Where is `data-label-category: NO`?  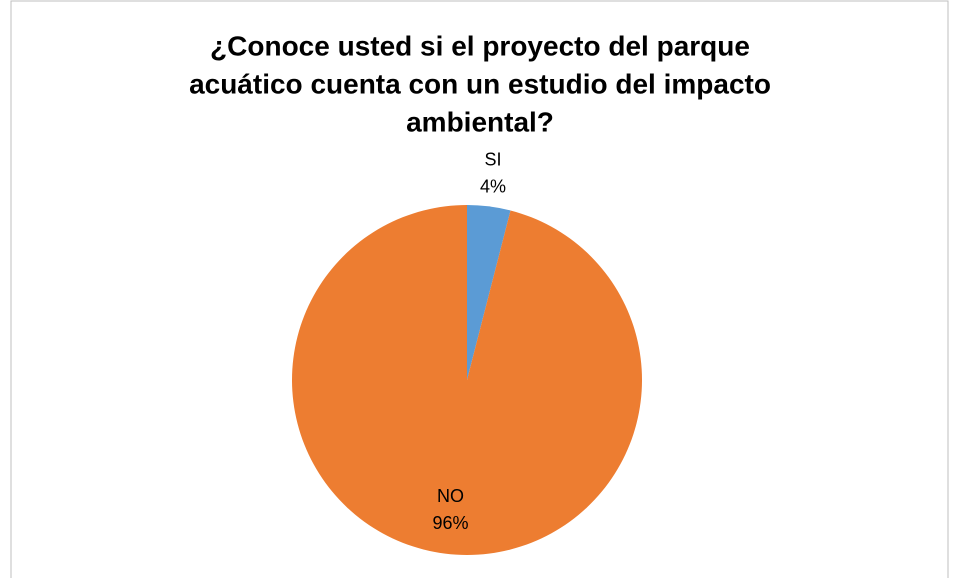
data-label-category: NO is located at coordinates (450, 496).